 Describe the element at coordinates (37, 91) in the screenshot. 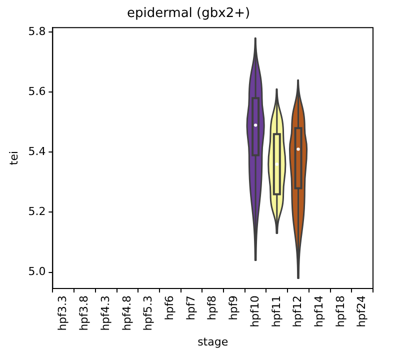

I see `y-tick-label: 5.6` at that location.